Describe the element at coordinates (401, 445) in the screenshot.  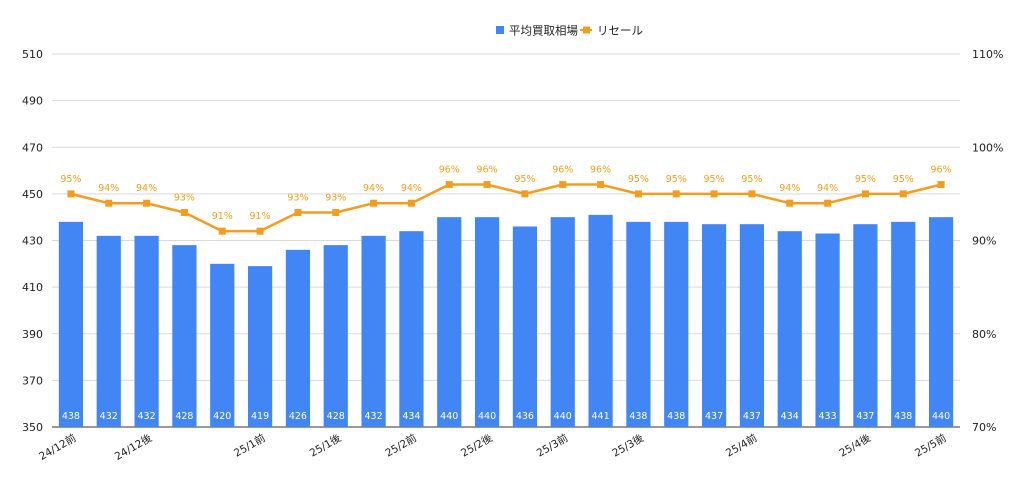
I see `x-tick-label: 25/2前` at that location.